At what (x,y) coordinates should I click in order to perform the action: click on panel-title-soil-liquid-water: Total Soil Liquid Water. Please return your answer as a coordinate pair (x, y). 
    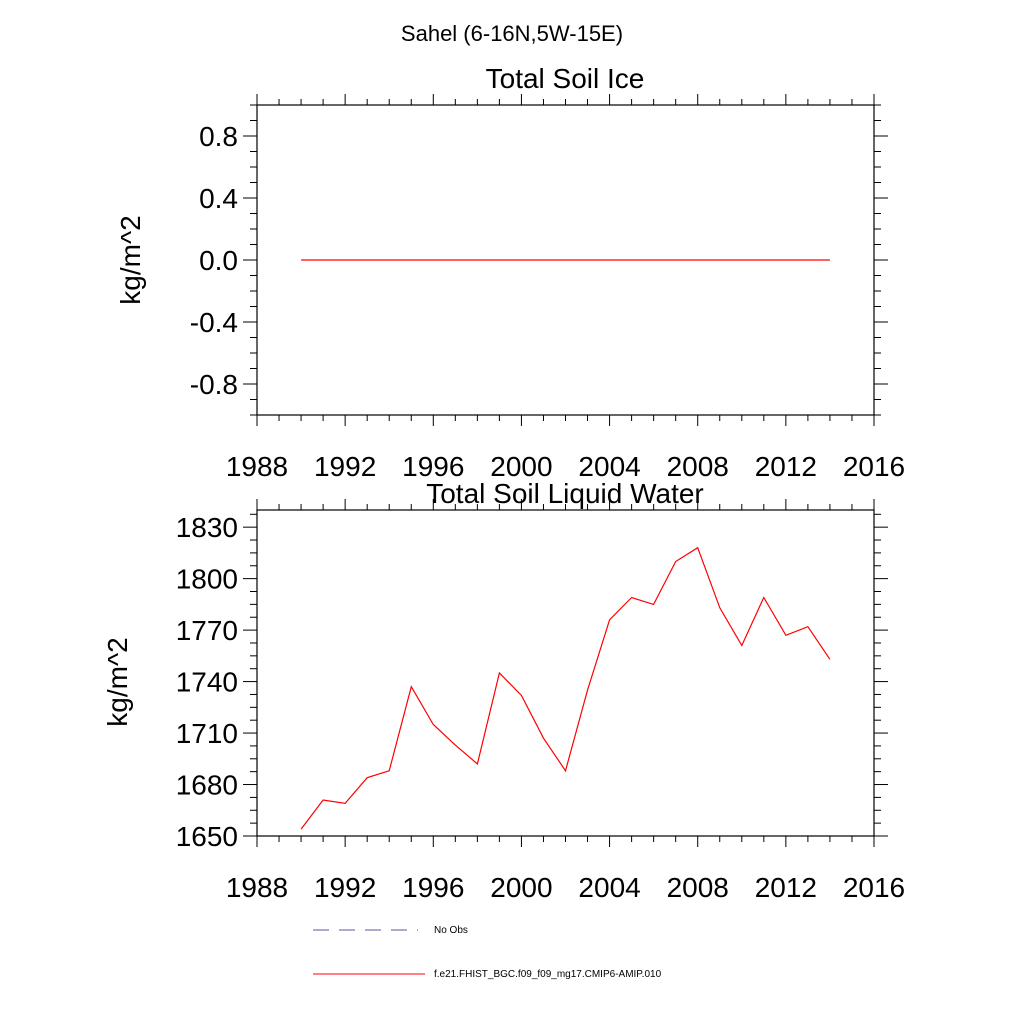
    Looking at the image, I should click on (565, 493).